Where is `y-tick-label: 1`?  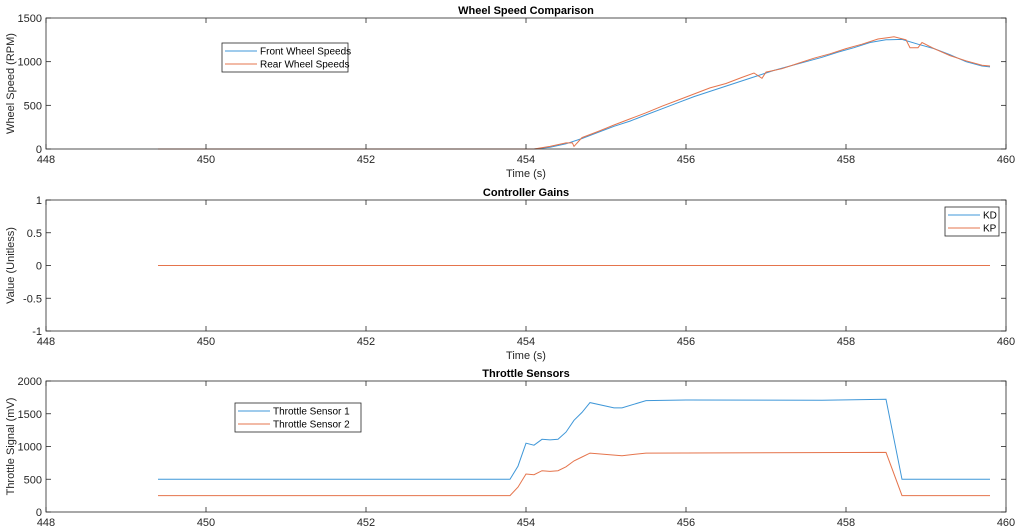 y-tick-label: 1 is located at coordinates (39, 201).